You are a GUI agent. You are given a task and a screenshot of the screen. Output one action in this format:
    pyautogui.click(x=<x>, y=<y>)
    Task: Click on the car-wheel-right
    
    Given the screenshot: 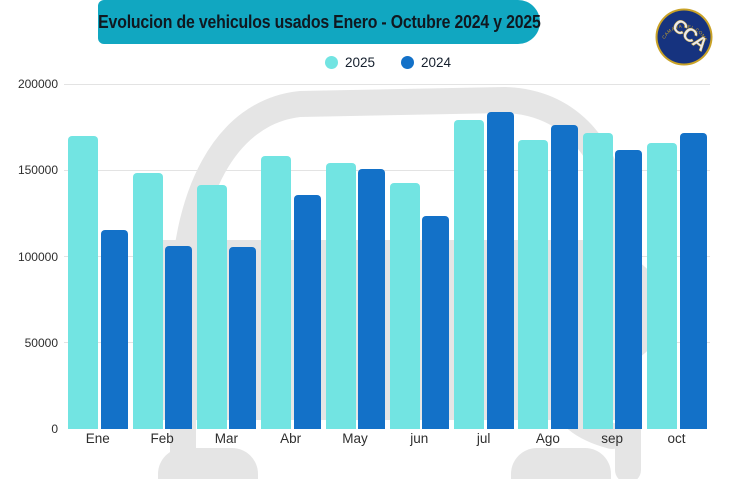 What is the action you would take?
    pyautogui.click(x=561, y=463)
    